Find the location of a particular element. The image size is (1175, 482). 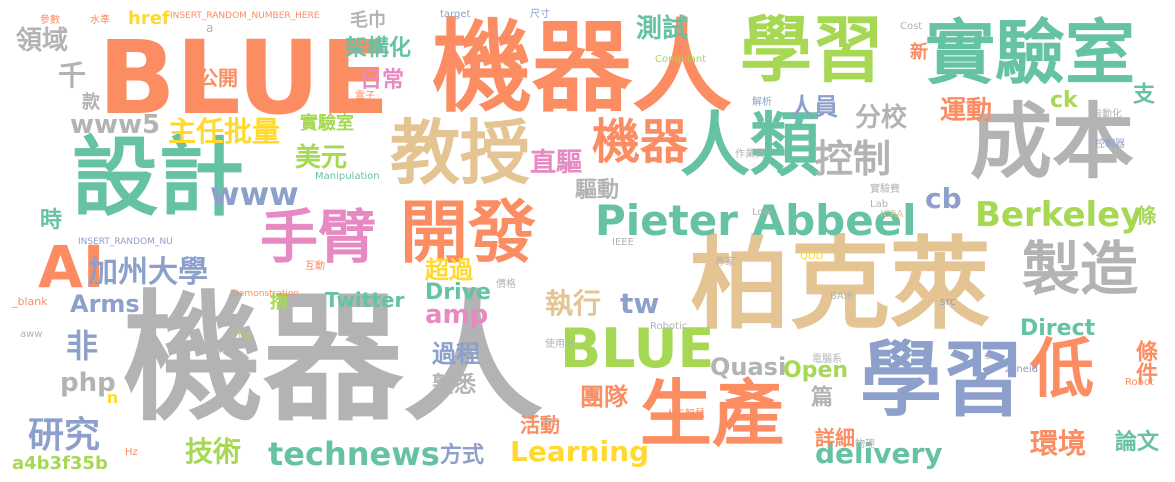

word-blank: _blank is located at coordinates (30, 301).